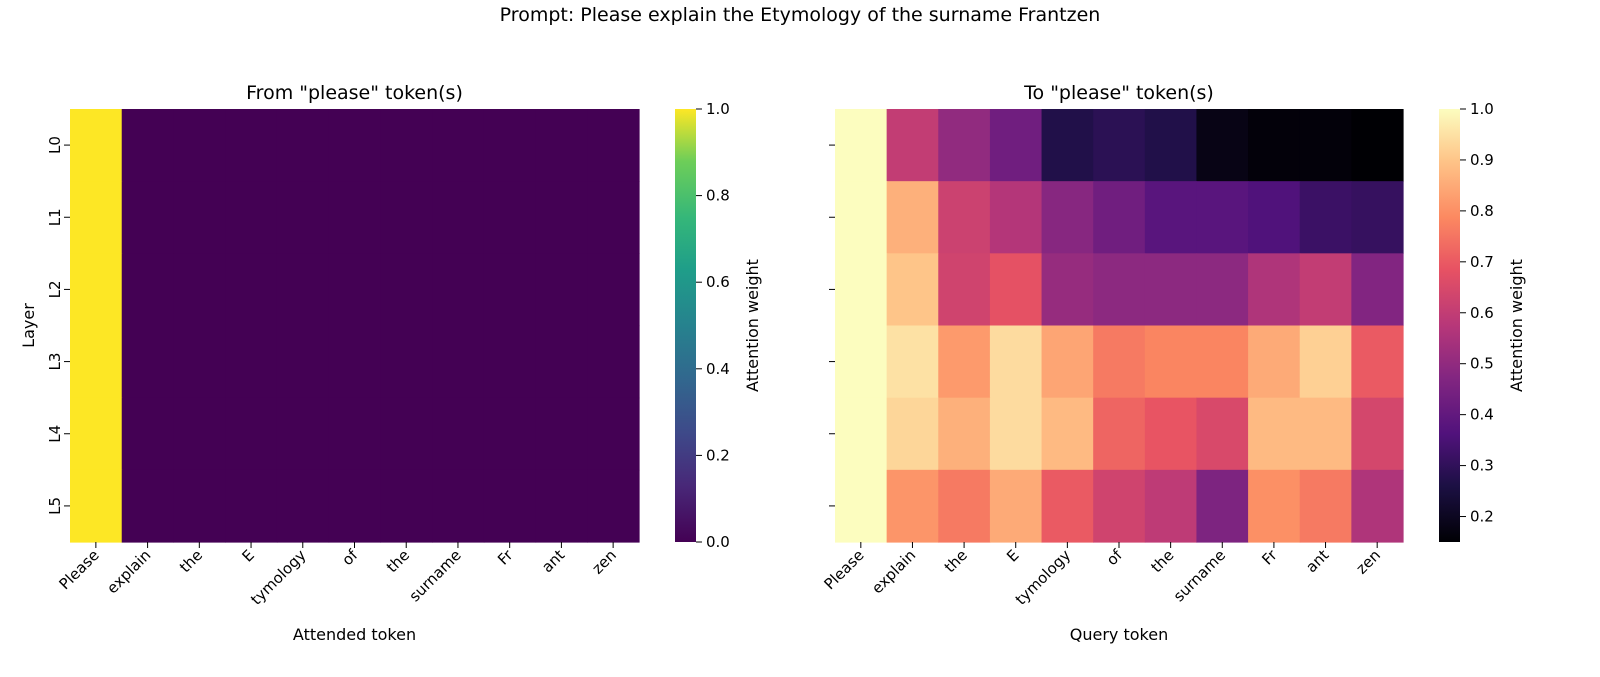 The height and width of the screenshot is (677, 1600). Describe the element at coordinates (752, 325) in the screenshot. I see `colorbar-label: Attention weight` at that location.